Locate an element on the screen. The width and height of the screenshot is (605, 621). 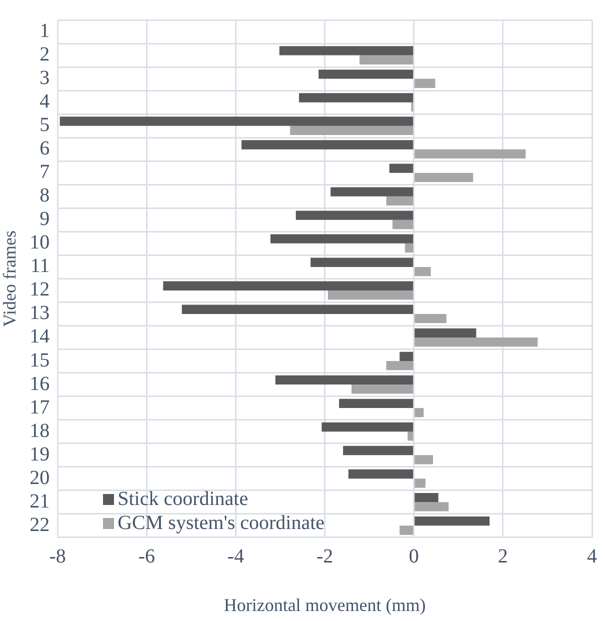
y-tick-label: 9 is located at coordinates (45, 219).